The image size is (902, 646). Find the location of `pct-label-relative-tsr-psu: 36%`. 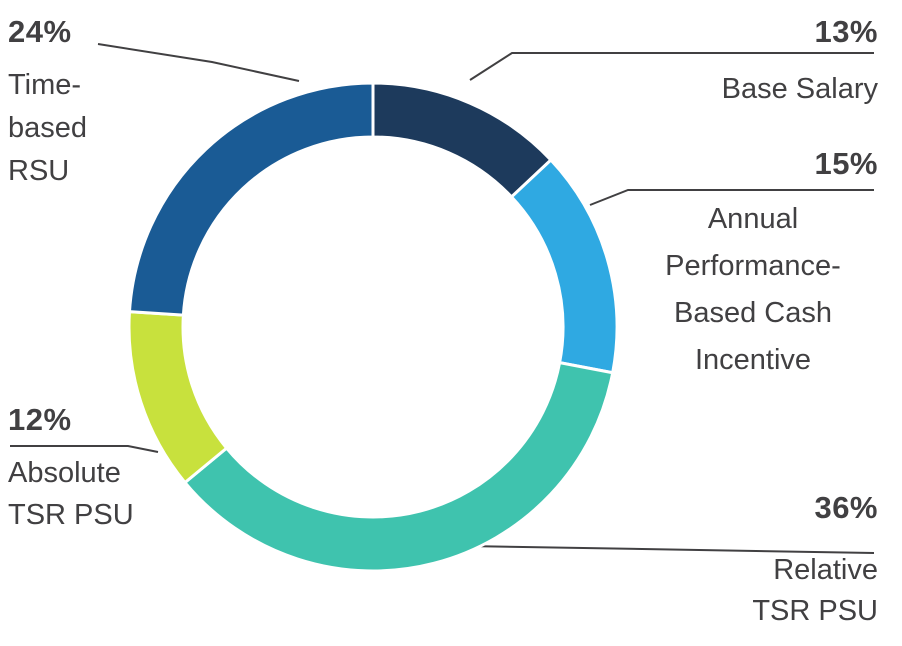

pct-label-relative-tsr-psu: 36% is located at coordinates (846, 507).